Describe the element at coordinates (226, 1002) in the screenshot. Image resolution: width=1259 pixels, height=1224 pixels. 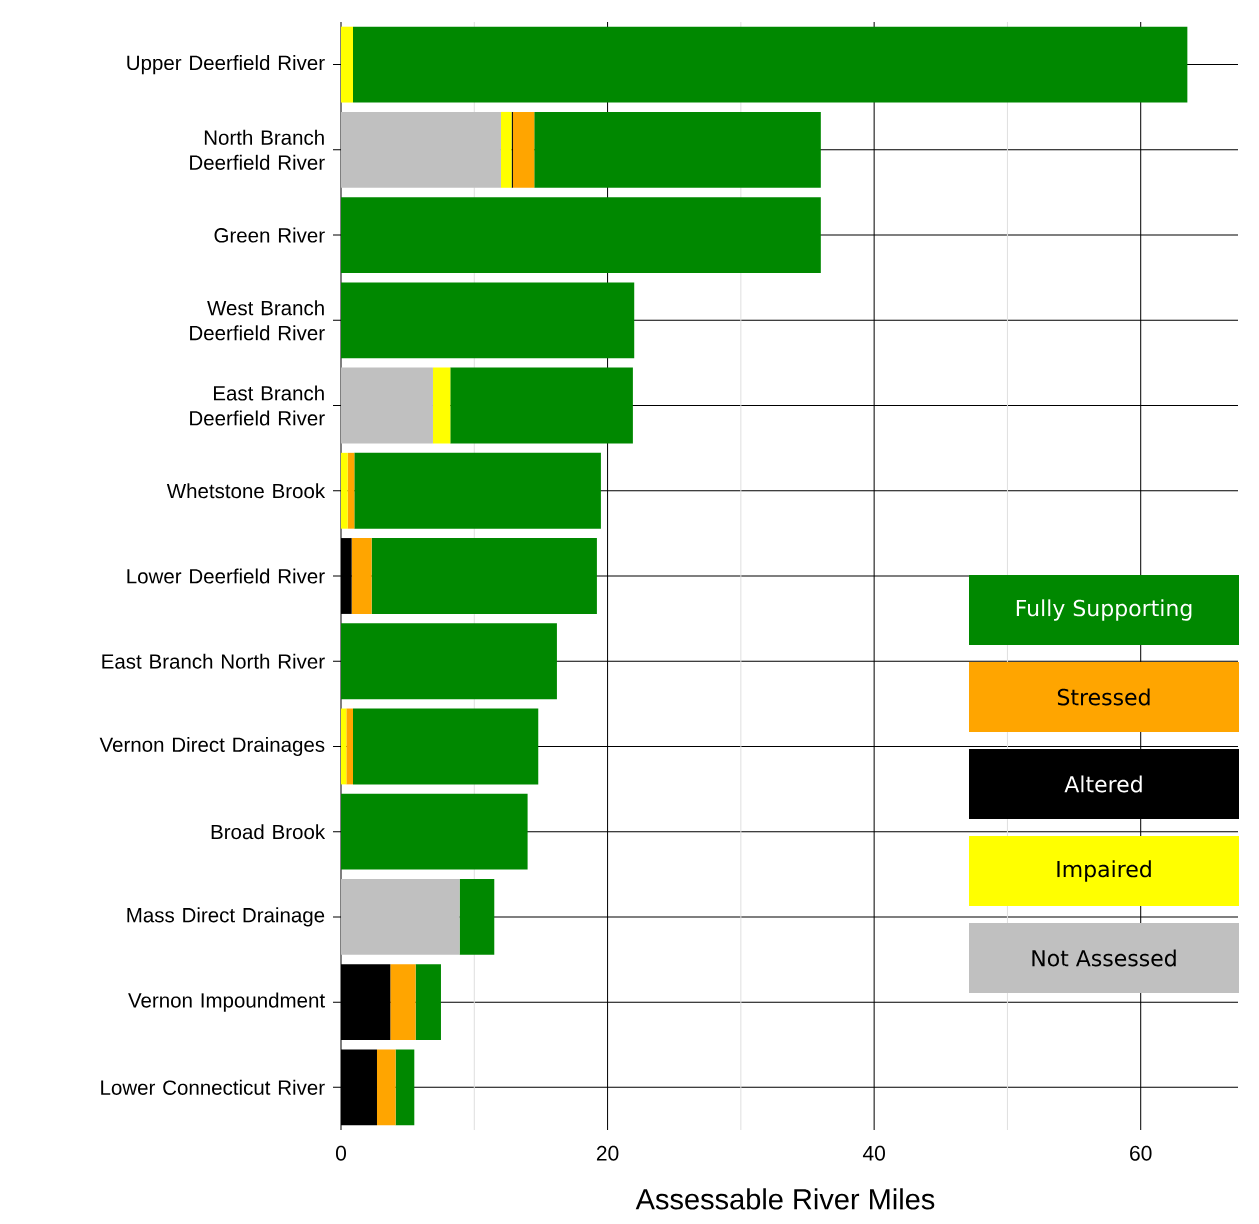
I see `y-tick-label: Vernon Impoundment` at that location.